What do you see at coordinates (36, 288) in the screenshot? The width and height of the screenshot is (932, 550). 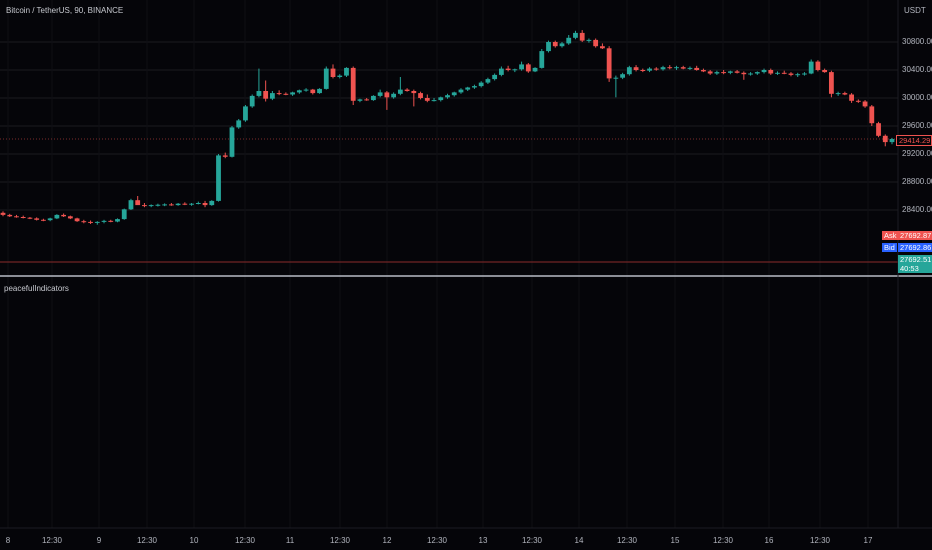 I see `indicator-label: peacefulIndicators` at bounding box center [36, 288].